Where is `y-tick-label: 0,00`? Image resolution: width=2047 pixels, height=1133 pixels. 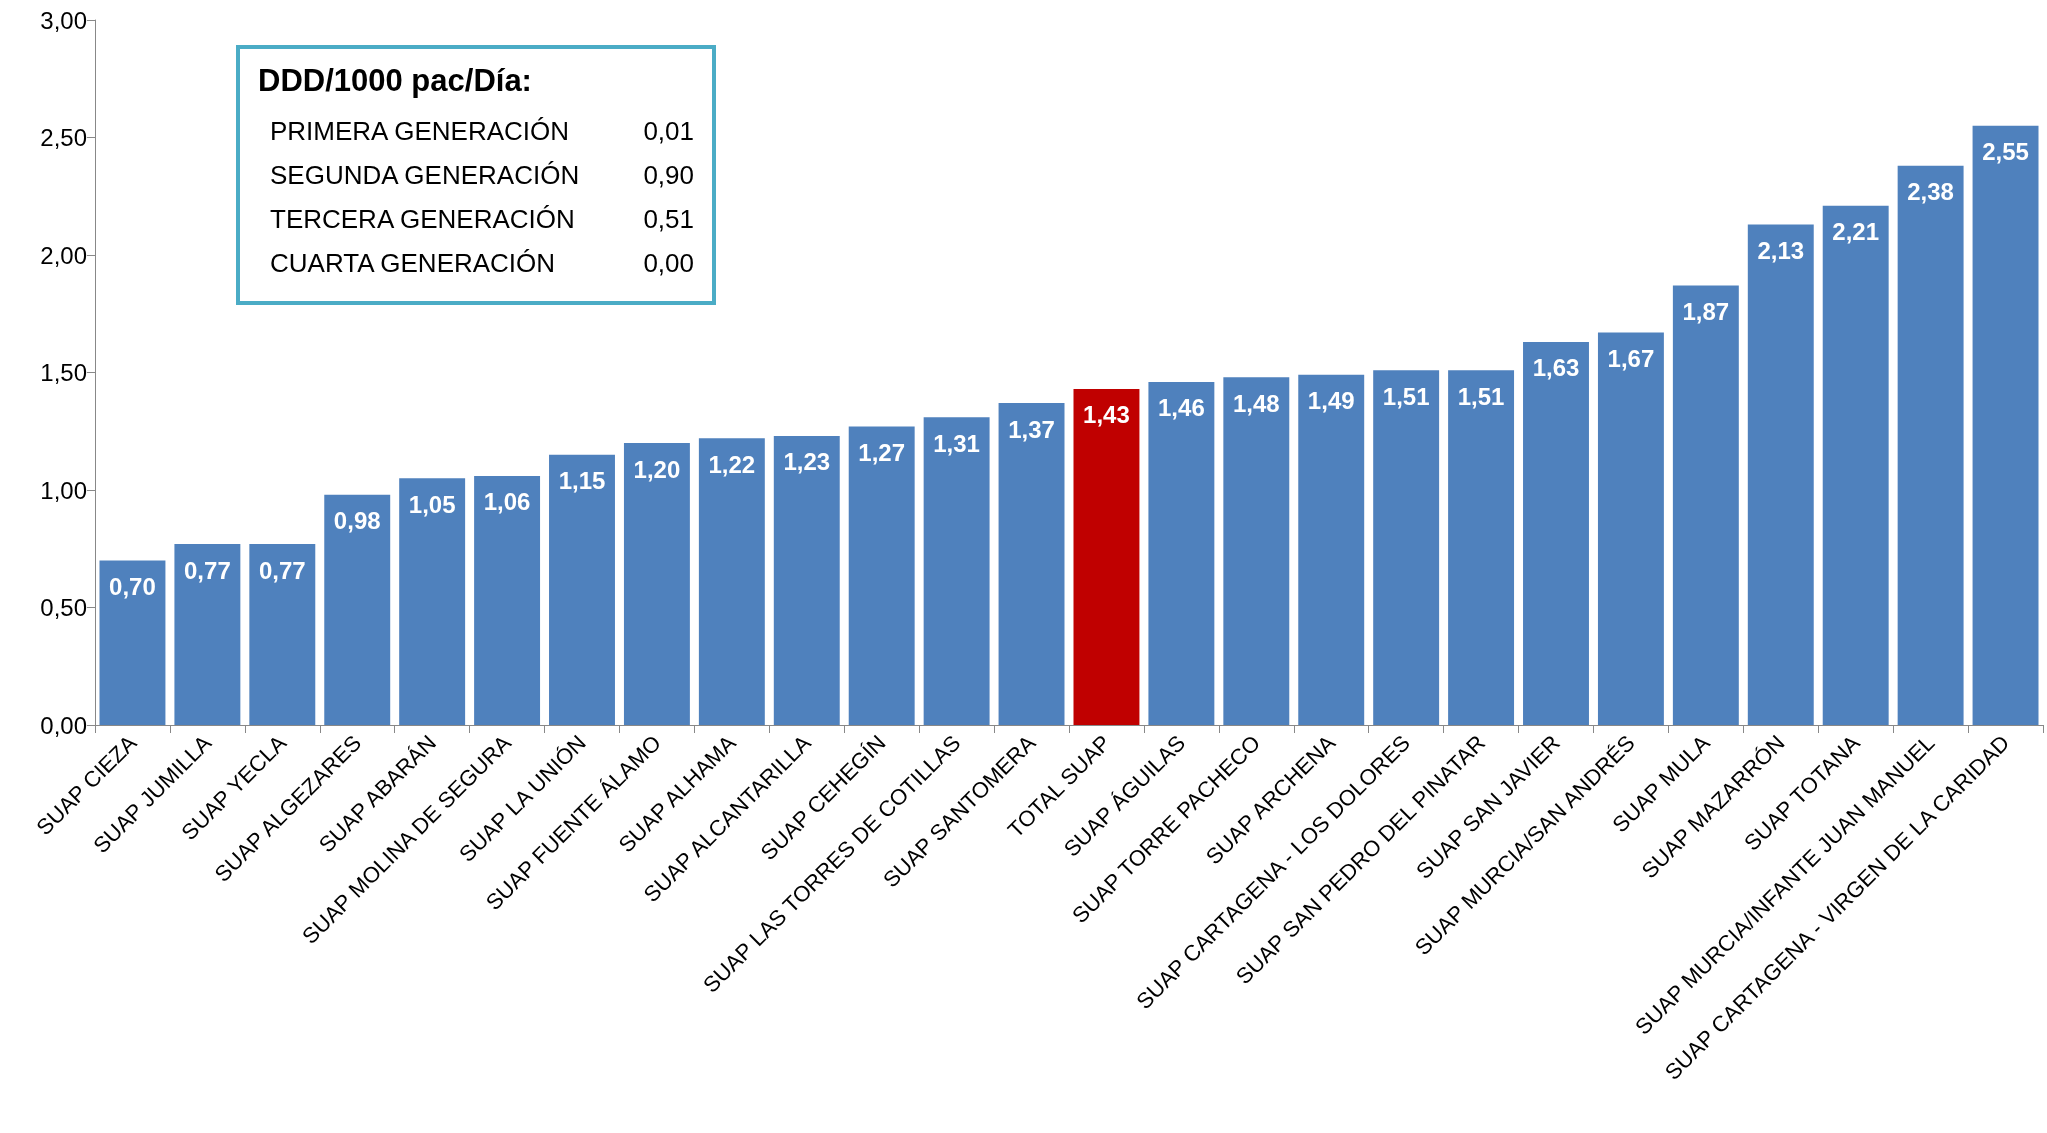 y-tick-label: 0,00 is located at coordinates (63, 725).